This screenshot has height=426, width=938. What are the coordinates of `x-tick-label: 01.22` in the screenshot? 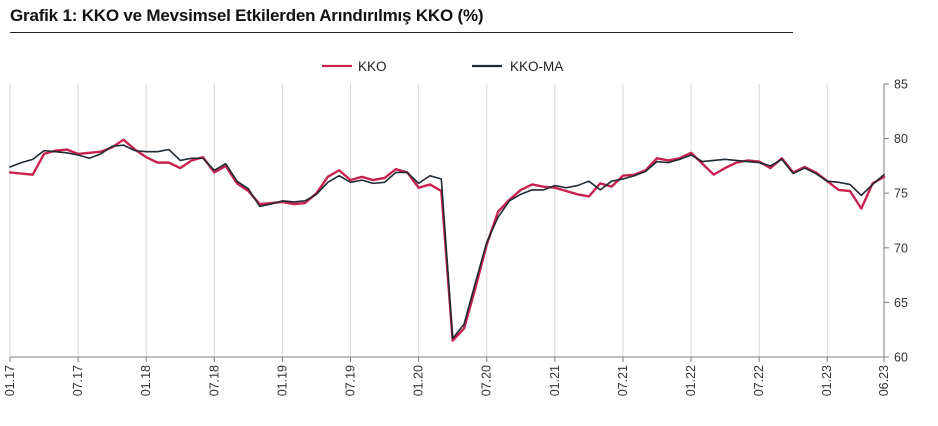 It's located at (691, 380).